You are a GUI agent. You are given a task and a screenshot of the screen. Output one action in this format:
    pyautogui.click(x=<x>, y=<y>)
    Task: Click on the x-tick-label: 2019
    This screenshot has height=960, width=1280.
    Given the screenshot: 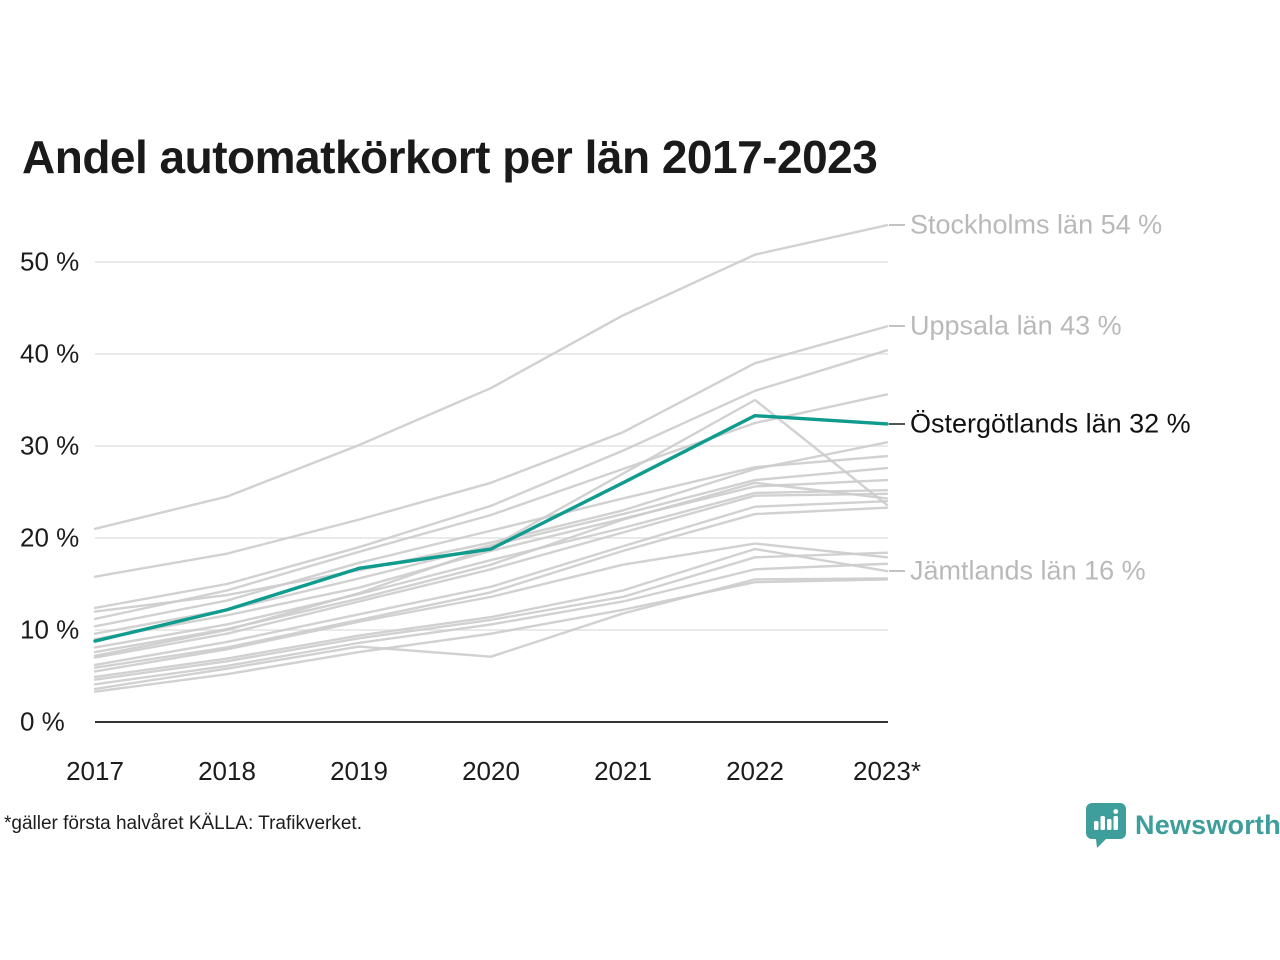 What is the action you would take?
    pyautogui.click(x=359, y=771)
    